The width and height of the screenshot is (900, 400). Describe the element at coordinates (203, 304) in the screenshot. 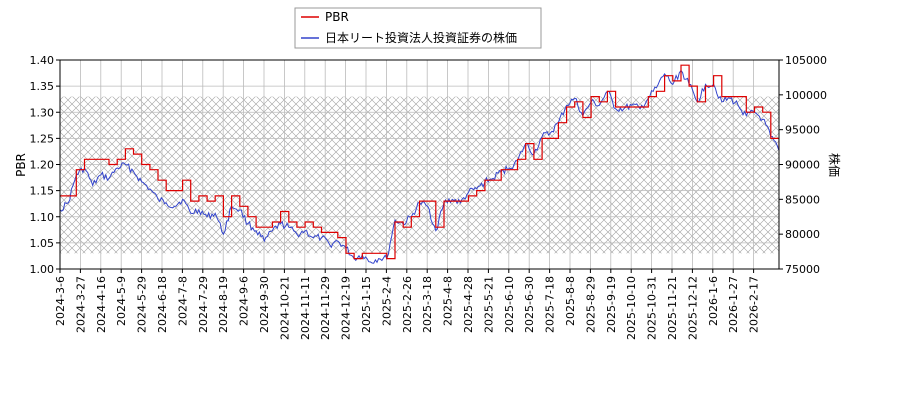

I see `x-tick-label: 2024-7-29` at that location.